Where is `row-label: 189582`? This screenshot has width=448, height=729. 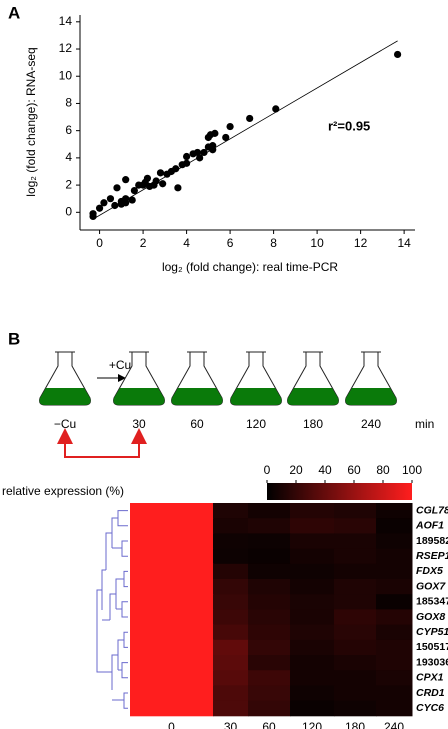 row-label: 189582 is located at coordinates (432, 541).